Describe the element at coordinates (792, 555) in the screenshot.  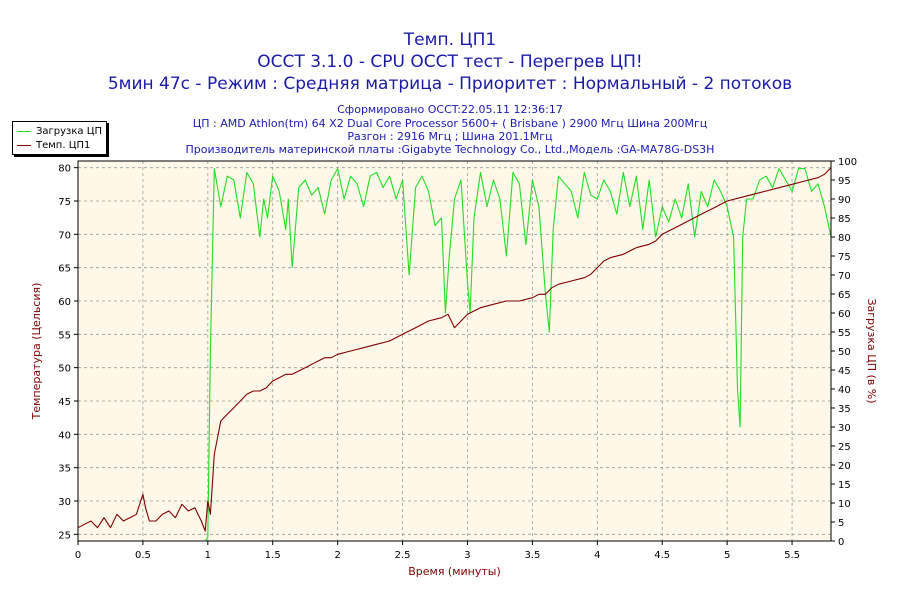
I see `x-tick-label: 5.5` at that location.